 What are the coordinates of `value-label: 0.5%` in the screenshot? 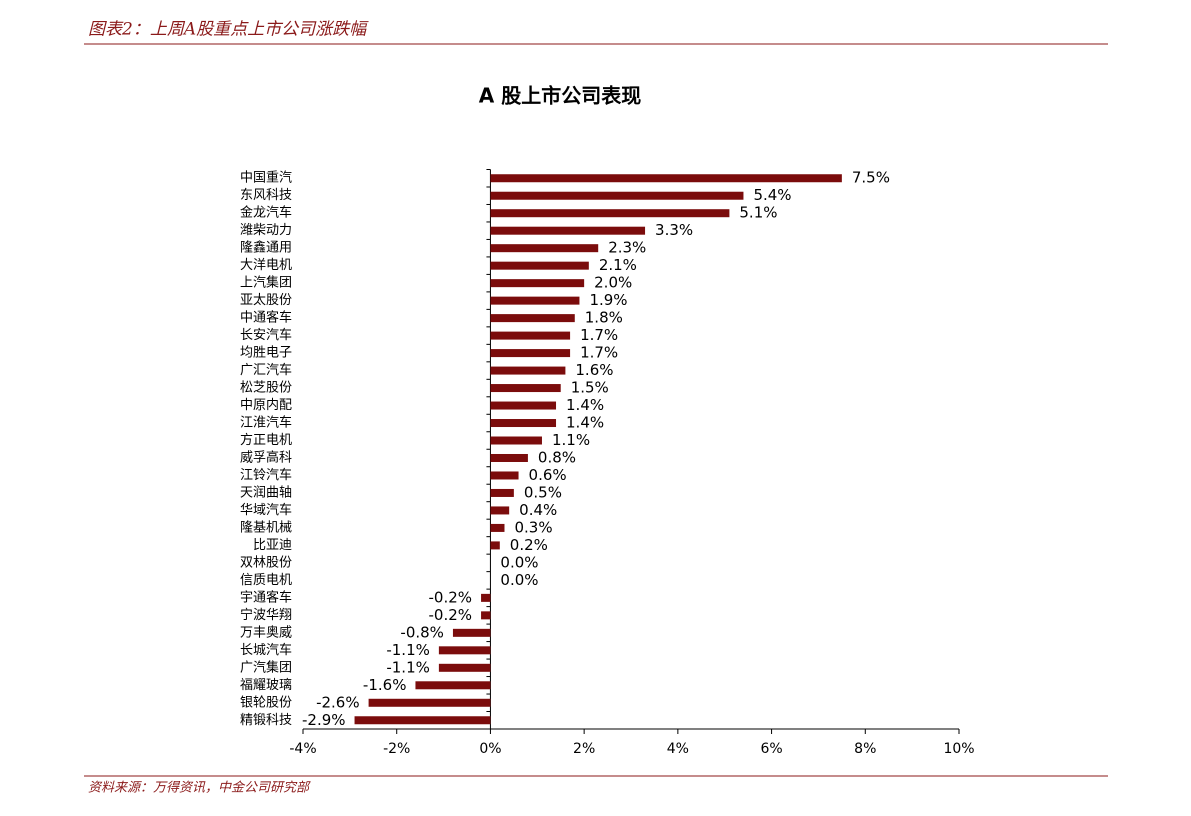 It's located at (543, 492).